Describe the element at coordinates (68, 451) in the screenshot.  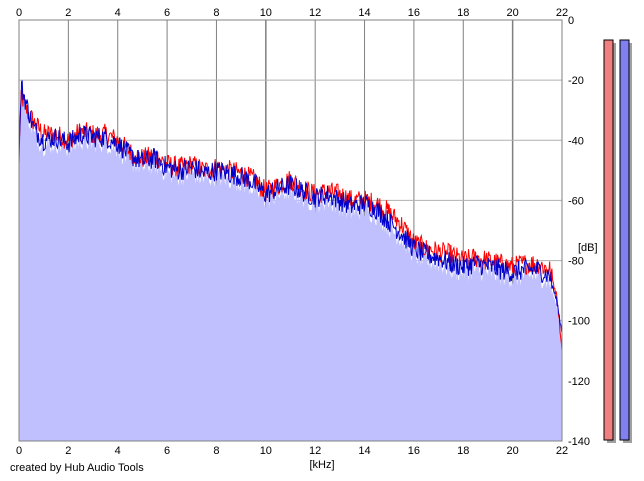
I see `x-tick-label-bottom: 2` at that location.